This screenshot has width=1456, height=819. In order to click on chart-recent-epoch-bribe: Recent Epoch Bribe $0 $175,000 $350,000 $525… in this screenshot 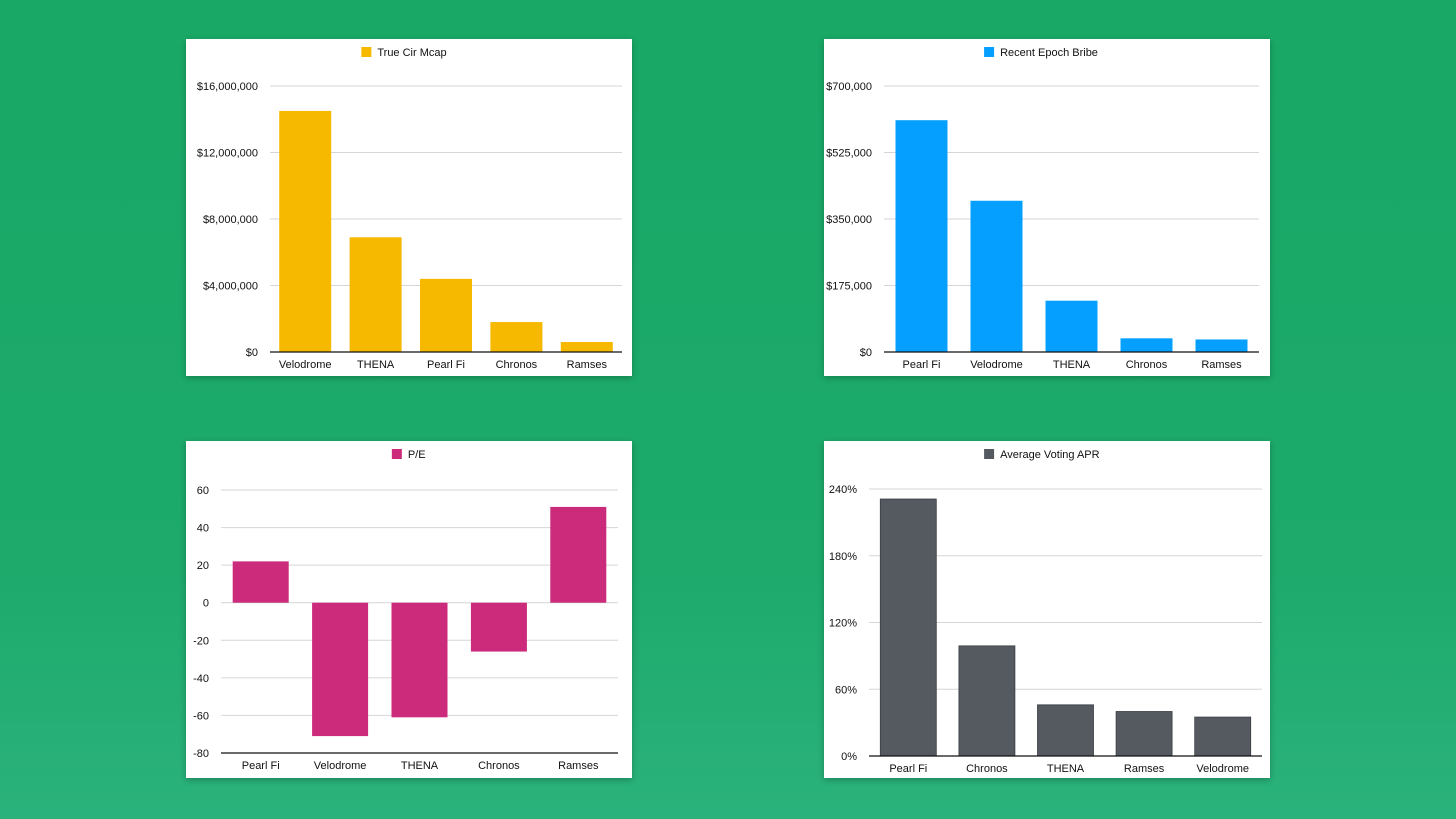, I will do `click(1042, 209)`.